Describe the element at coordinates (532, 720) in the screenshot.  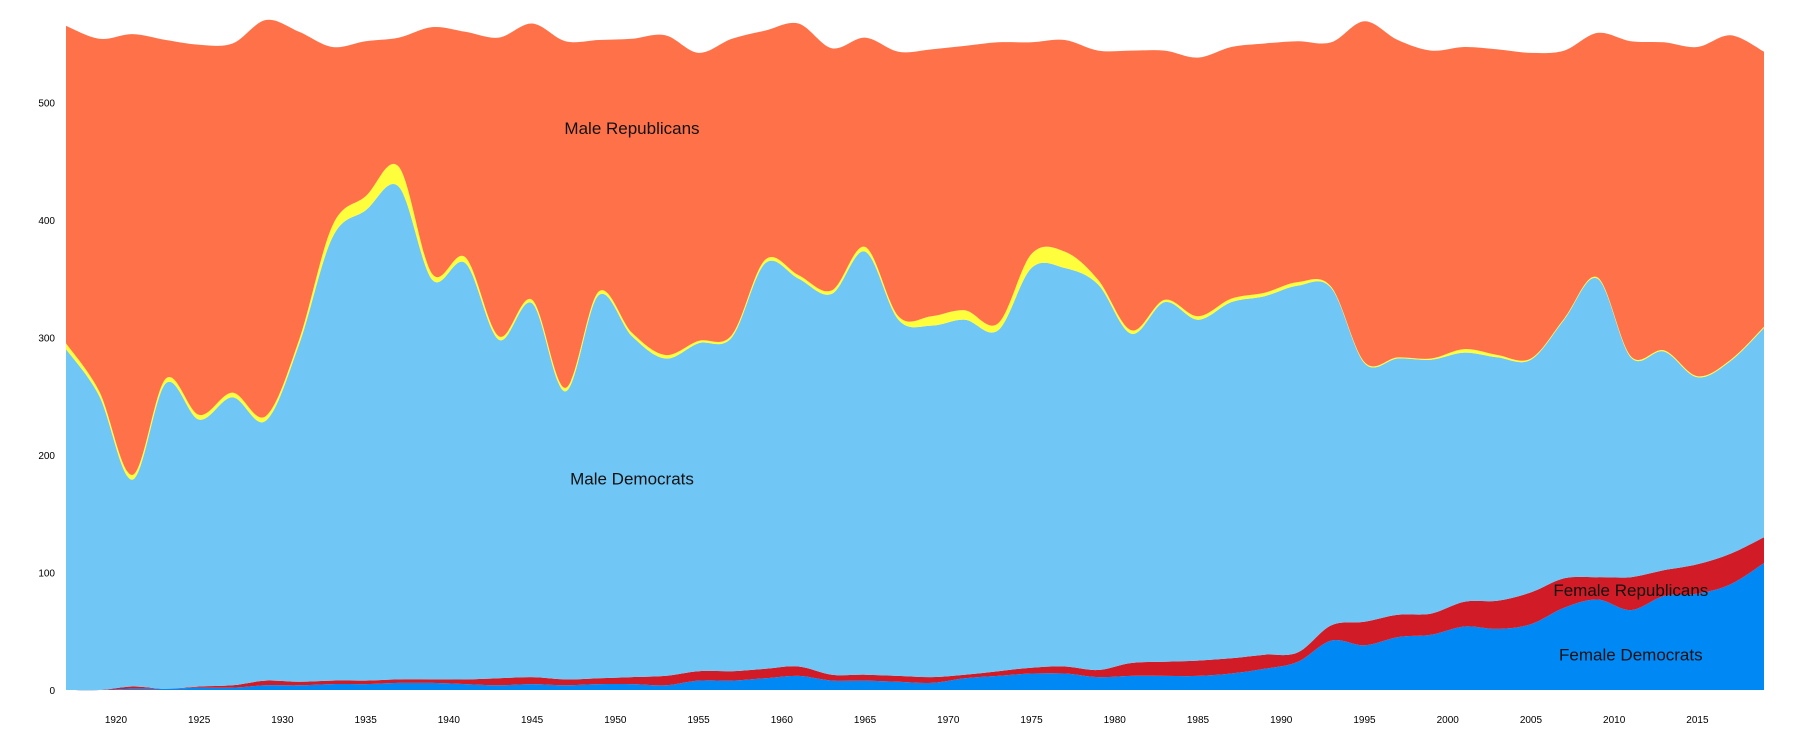
I see `x-tick-label: 1945` at that location.